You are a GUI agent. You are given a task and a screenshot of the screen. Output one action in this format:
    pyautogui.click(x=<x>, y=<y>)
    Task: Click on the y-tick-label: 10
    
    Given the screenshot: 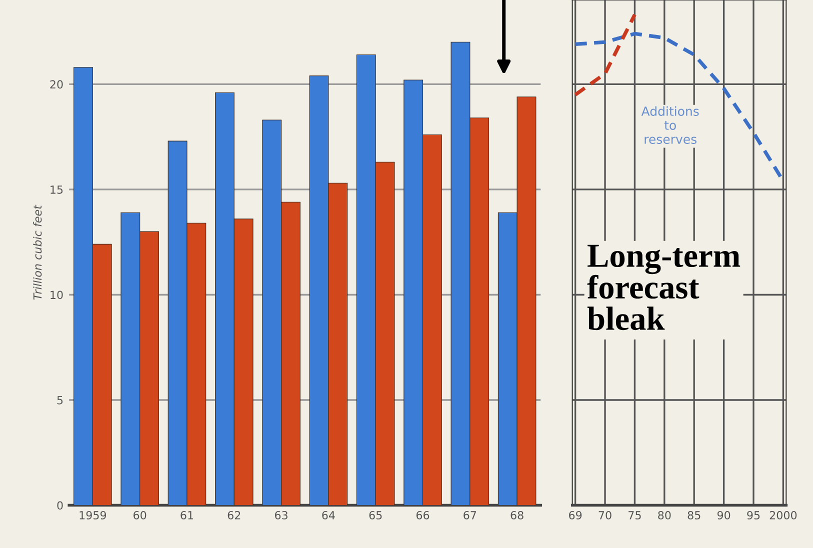 What is the action you would take?
    pyautogui.click(x=56, y=295)
    